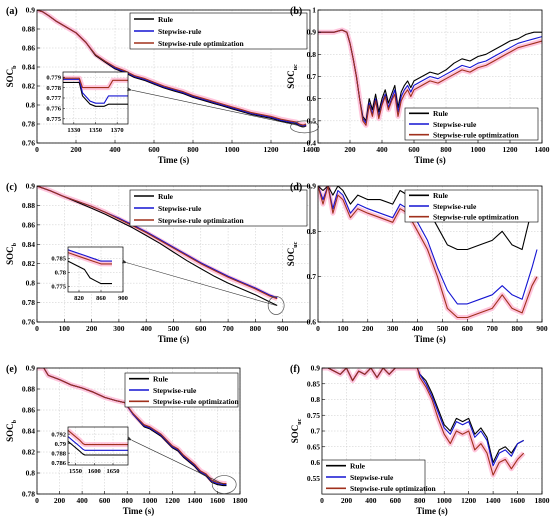  I want to click on axes-frame, so click(173, 76).